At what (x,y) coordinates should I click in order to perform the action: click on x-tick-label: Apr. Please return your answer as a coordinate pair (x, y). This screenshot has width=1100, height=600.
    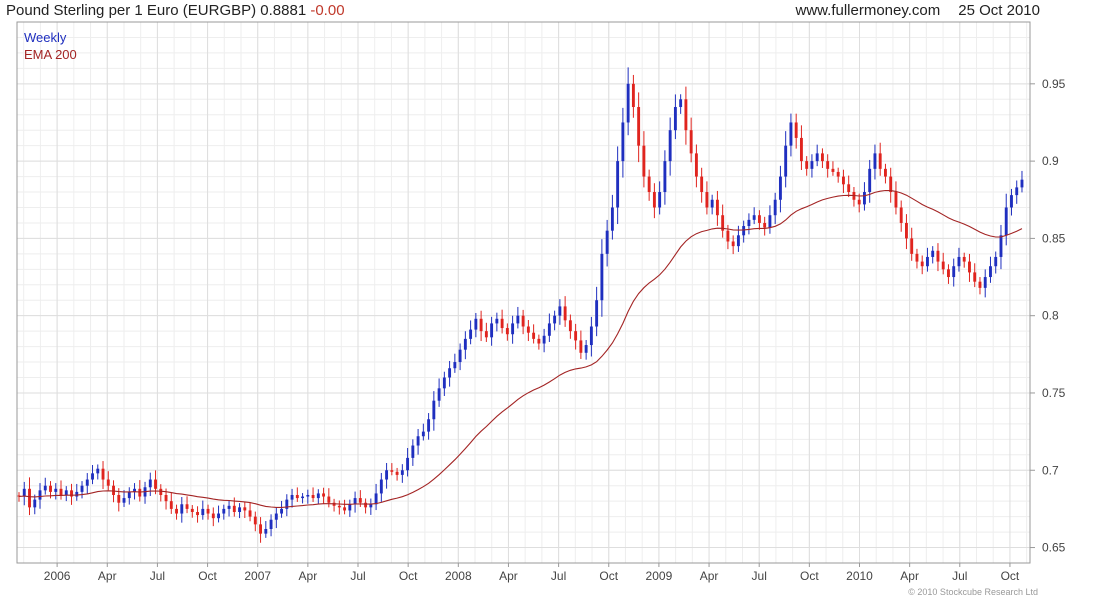
    Looking at the image, I should click on (107, 576).